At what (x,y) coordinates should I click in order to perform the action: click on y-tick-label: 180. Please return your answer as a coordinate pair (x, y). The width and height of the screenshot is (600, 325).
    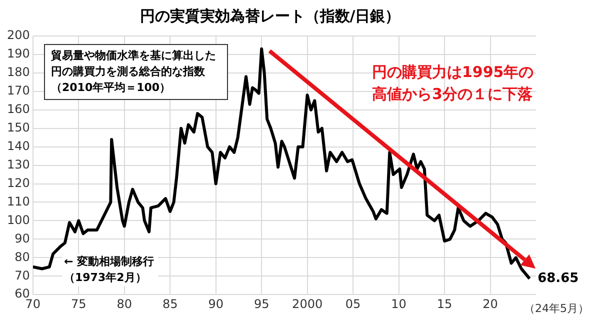
    Looking at the image, I should click on (18, 72).